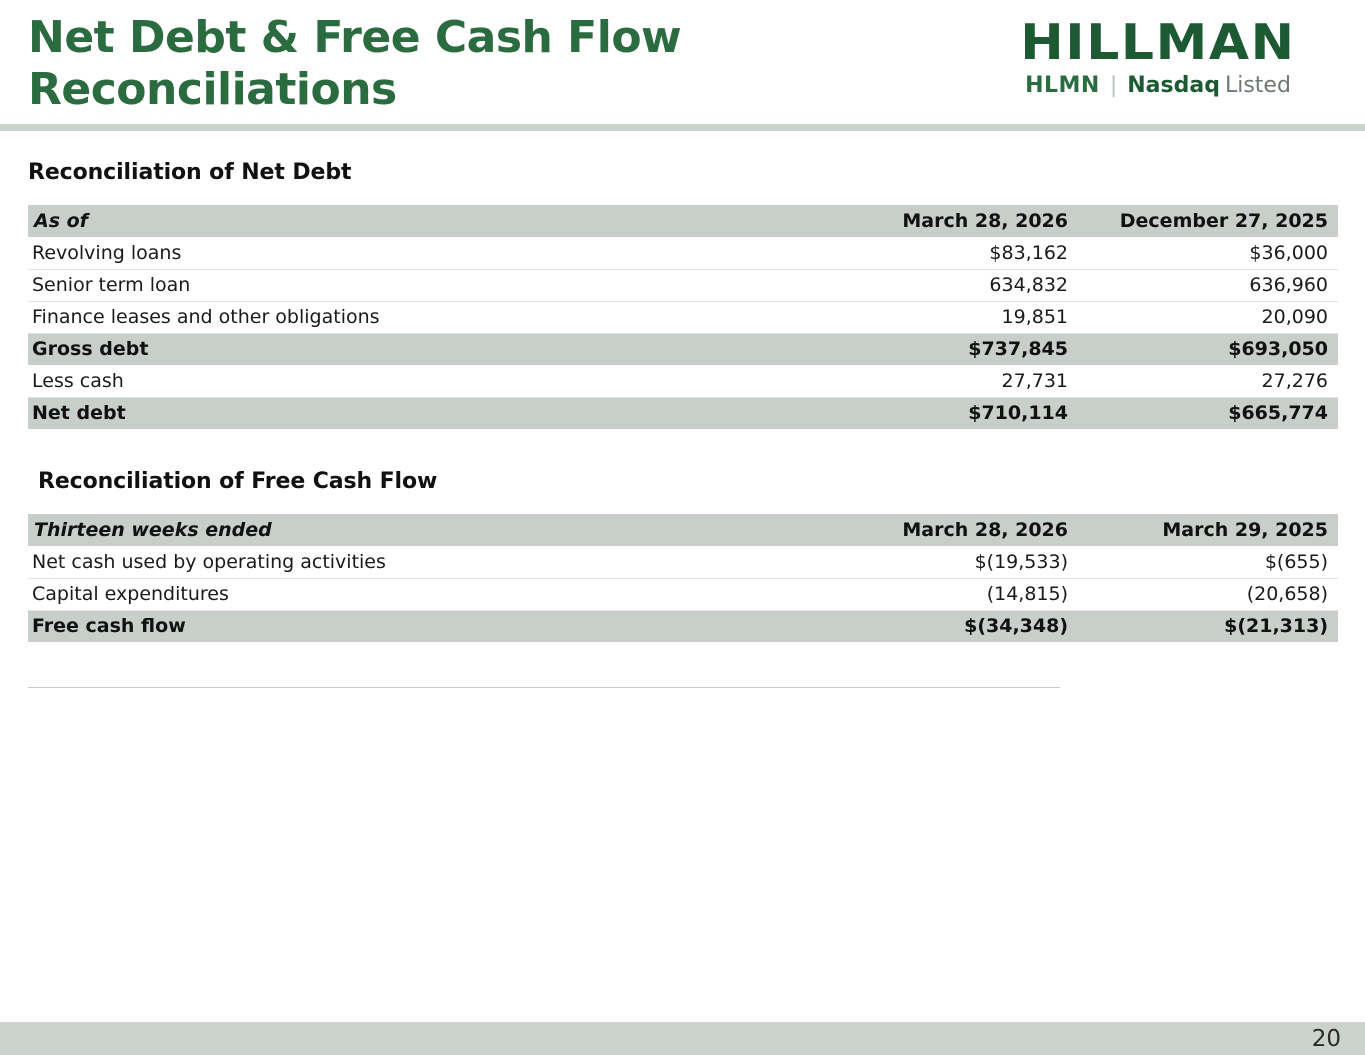  I want to click on row-value-period-1: $(34,348), so click(1016, 626).